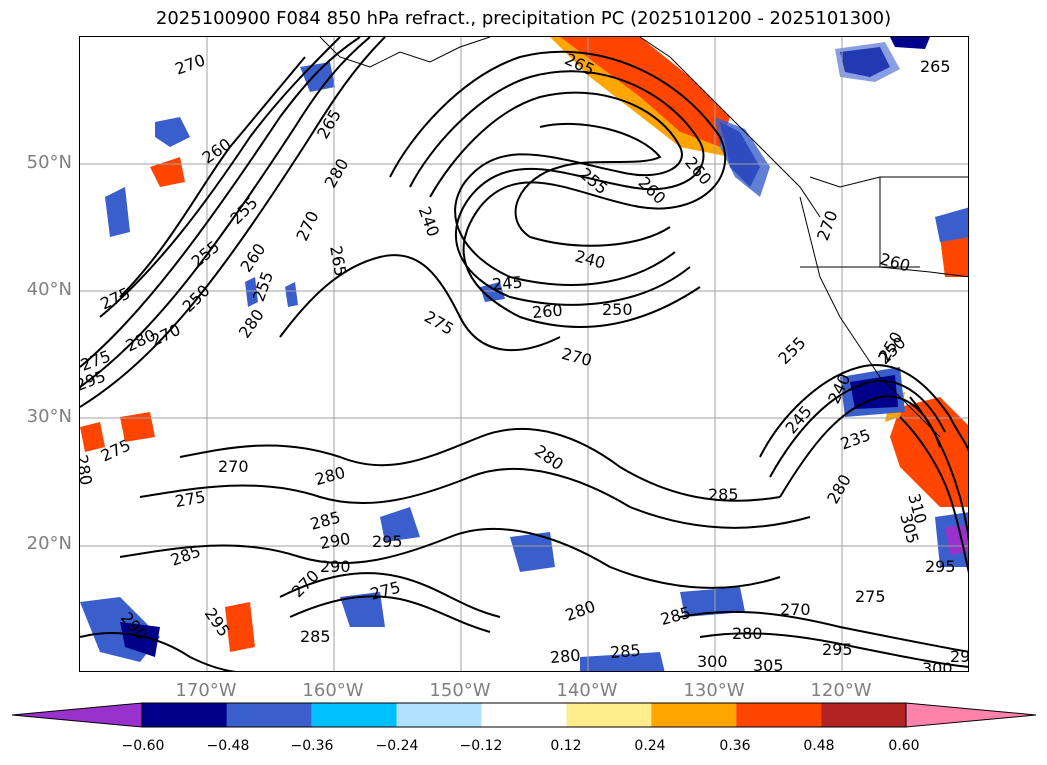 The image size is (1047, 765). I want to click on lon-label-150w: 150°W, so click(460, 690).